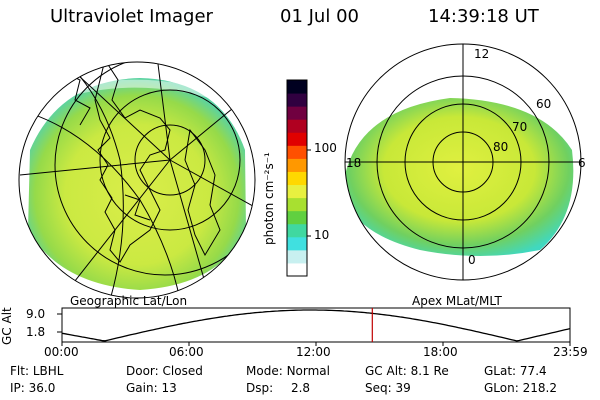 The image size is (600, 400). What do you see at coordinates (169, 388) in the screenshot?
I see `gain-value: 13` at bounding box center [169, 388].